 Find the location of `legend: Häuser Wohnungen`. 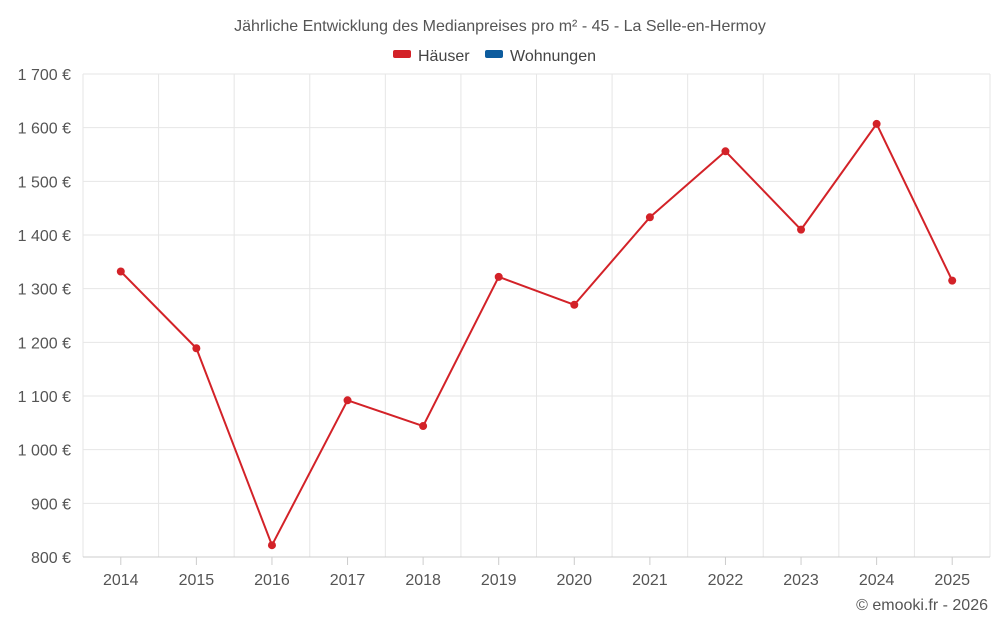

legend: Häuser Wohnungen is located at coordinates (494, 56).